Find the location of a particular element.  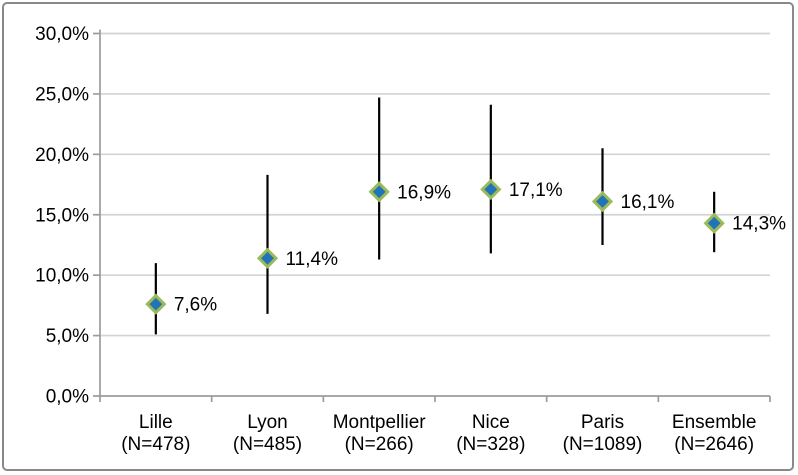

category-sublabel: (N=485) is located at coordinates (267, 444).